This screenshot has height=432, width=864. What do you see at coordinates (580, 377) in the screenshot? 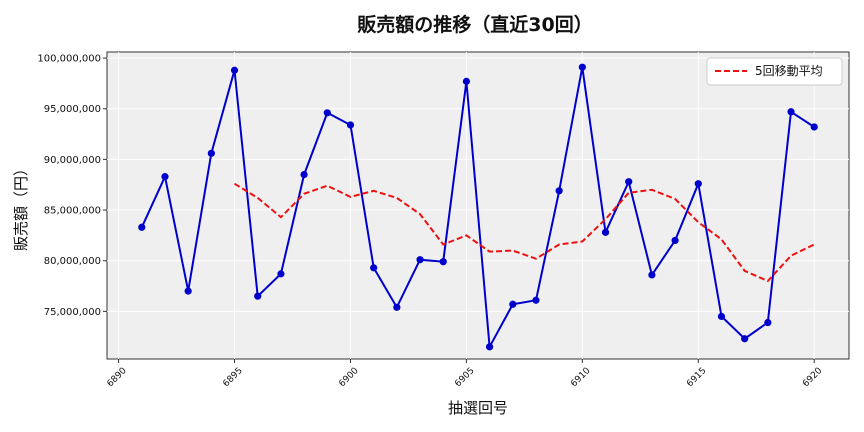
I see `x-tick-label: 6910` at bounding box center [580, 377].